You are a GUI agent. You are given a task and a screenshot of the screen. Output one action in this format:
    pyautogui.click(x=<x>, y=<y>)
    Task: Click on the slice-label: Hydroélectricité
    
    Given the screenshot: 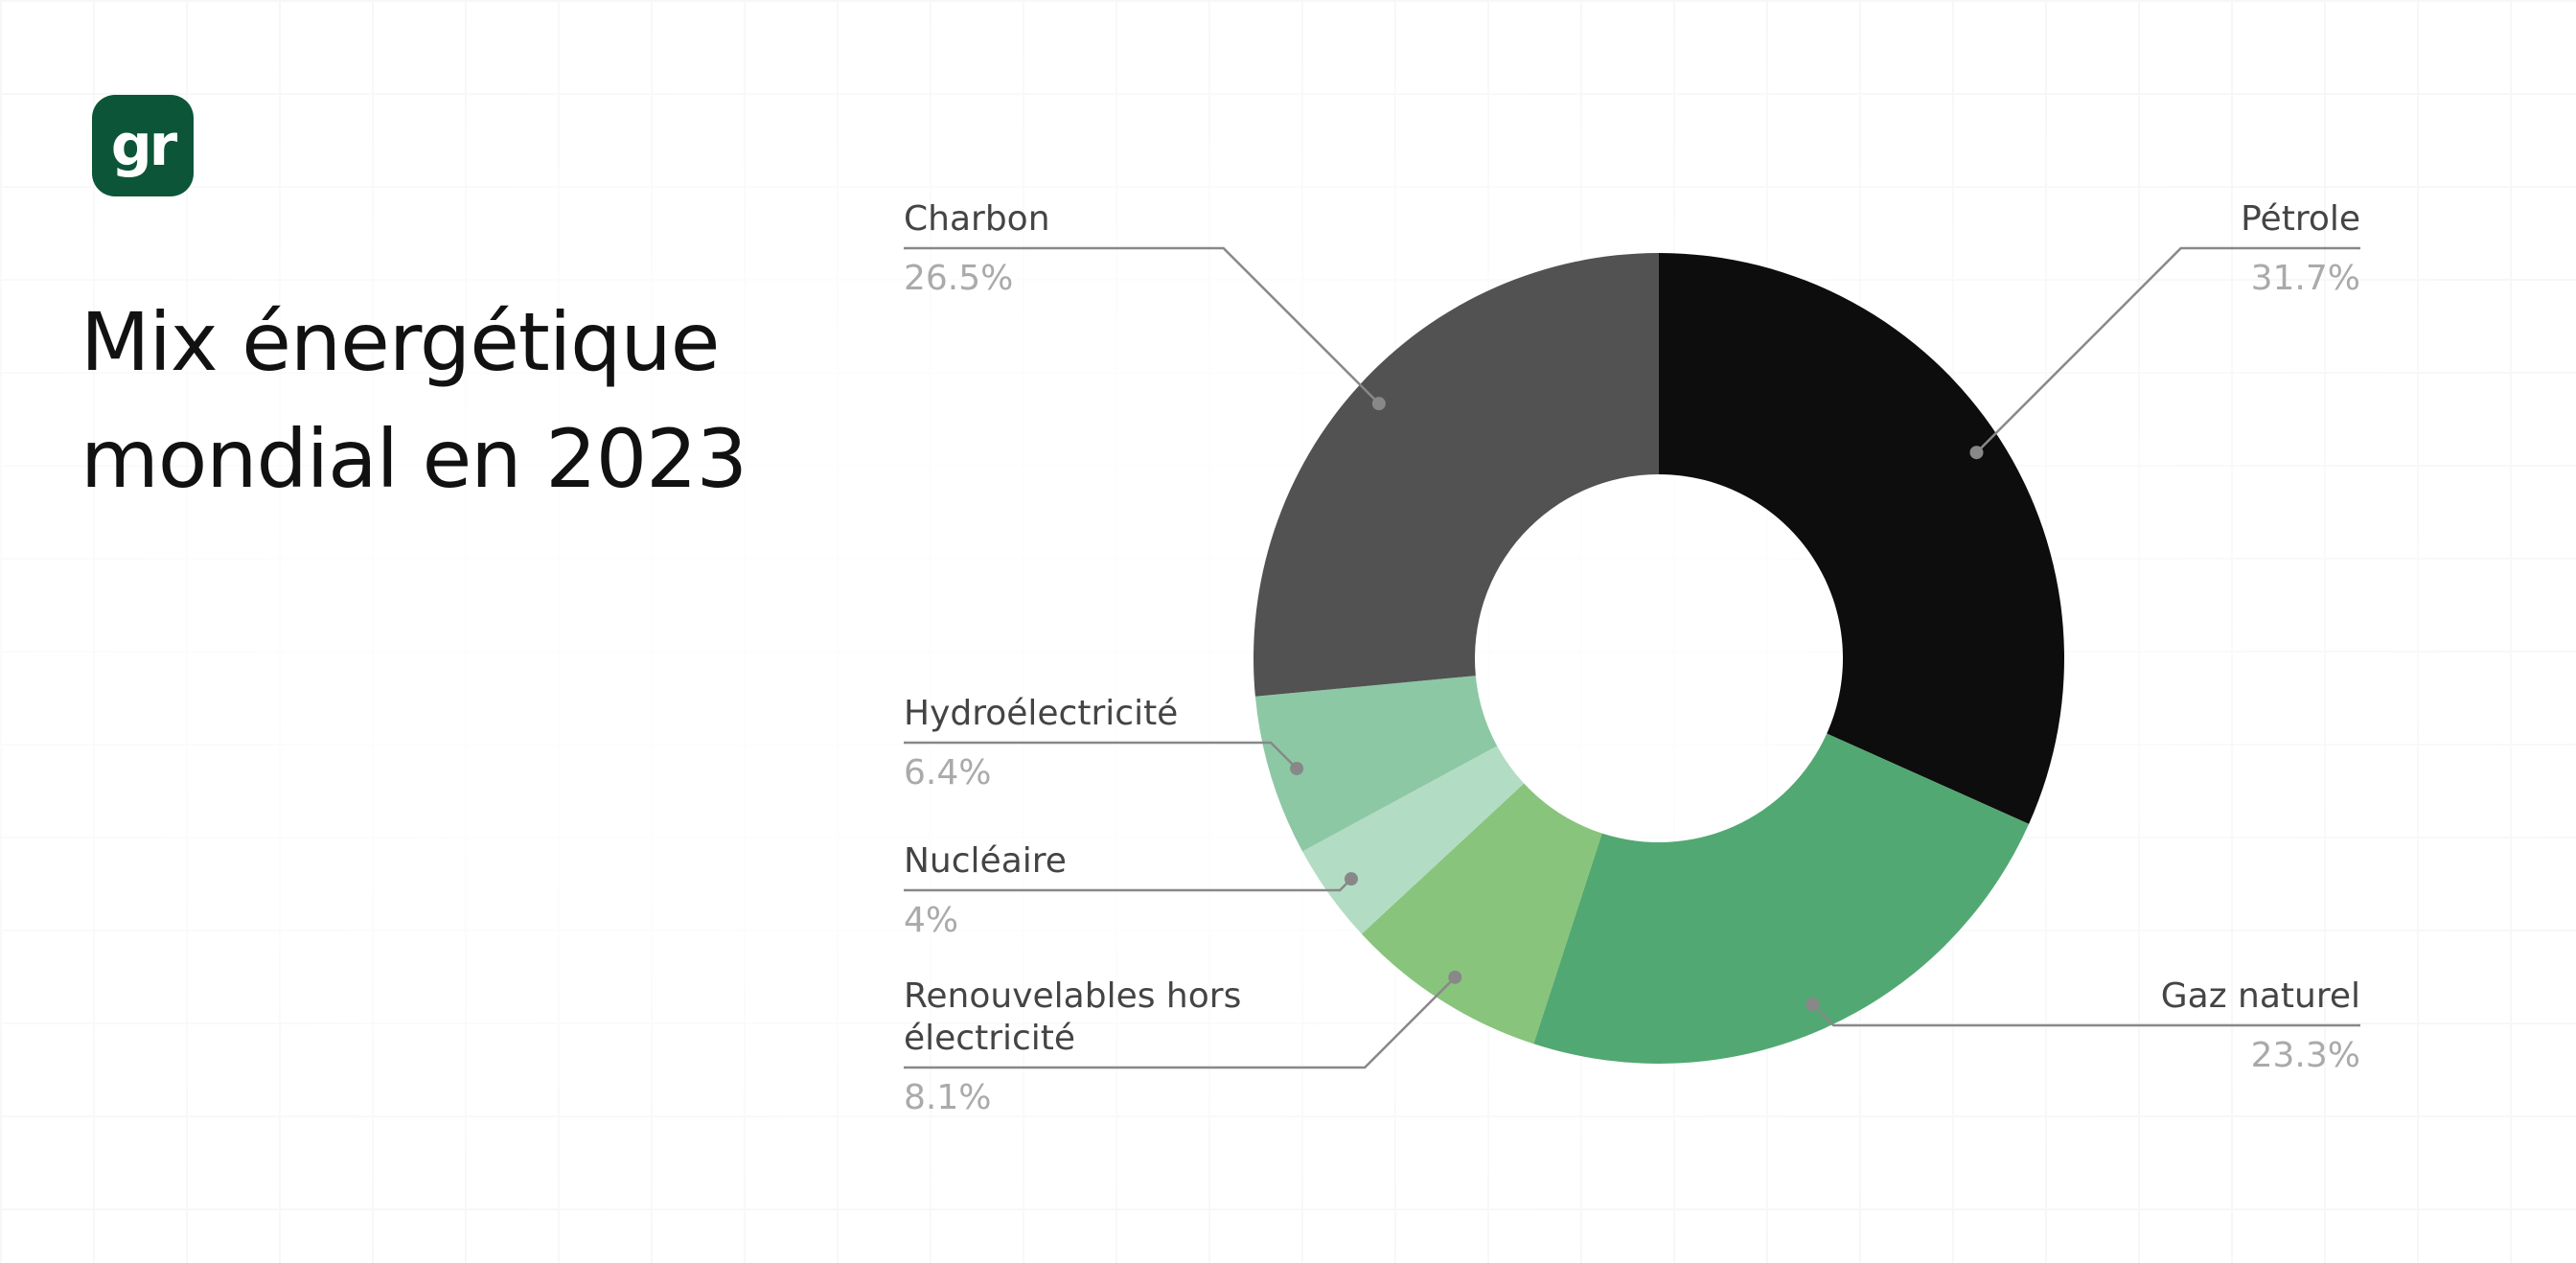 What is the action you would take?
    pyautogui.click(x=1041, y=714)
    